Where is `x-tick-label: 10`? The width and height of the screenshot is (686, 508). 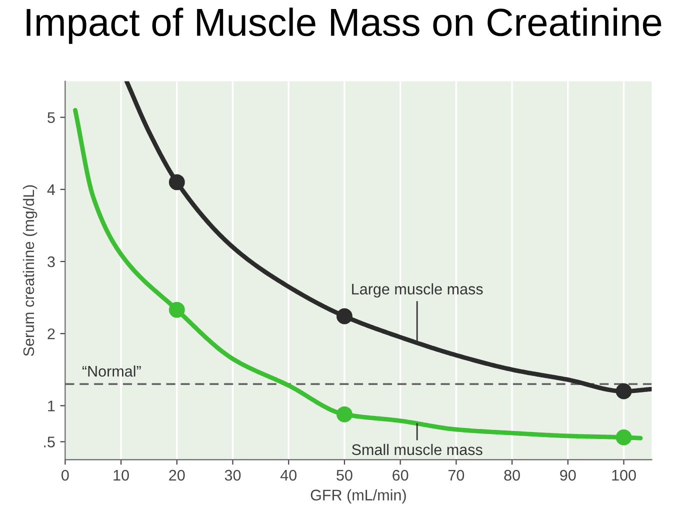 x-tick-label: 10 is located at coordinates (121, 475).